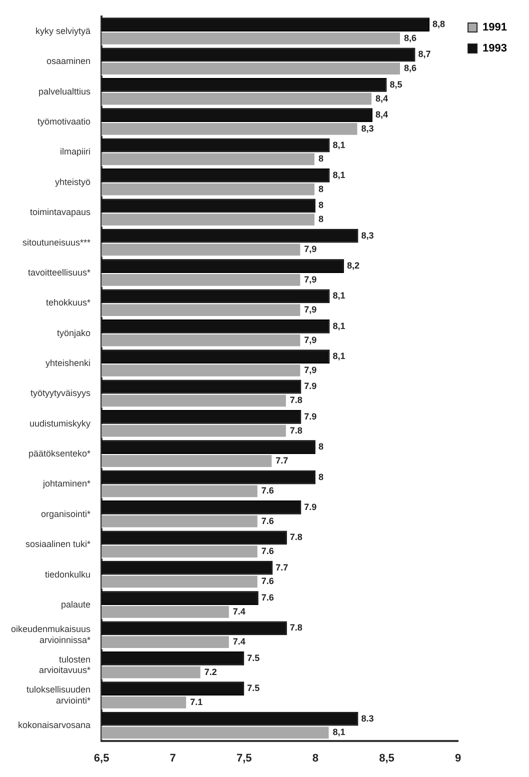 This screenshot has height=777, width=529. Describe the element at coordinates (173, 758) in the screenshot. I see `x-tick-label: 7` at that location.